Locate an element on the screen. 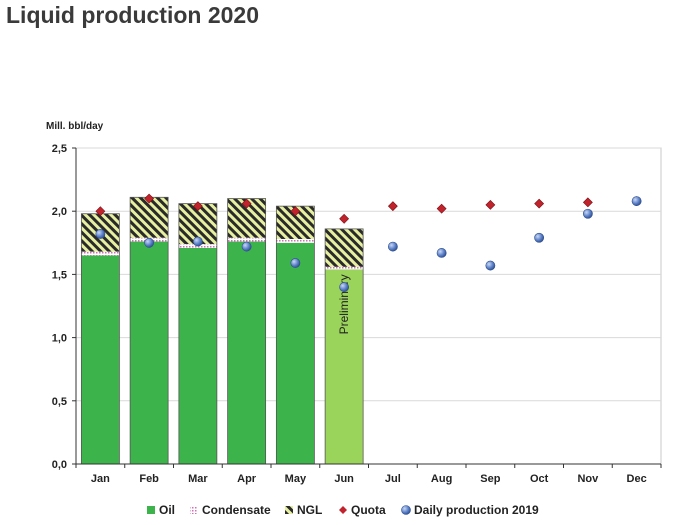 This screenshot has width=675, height=525. legend-quota-swatch is located at coordinates (343, 510).